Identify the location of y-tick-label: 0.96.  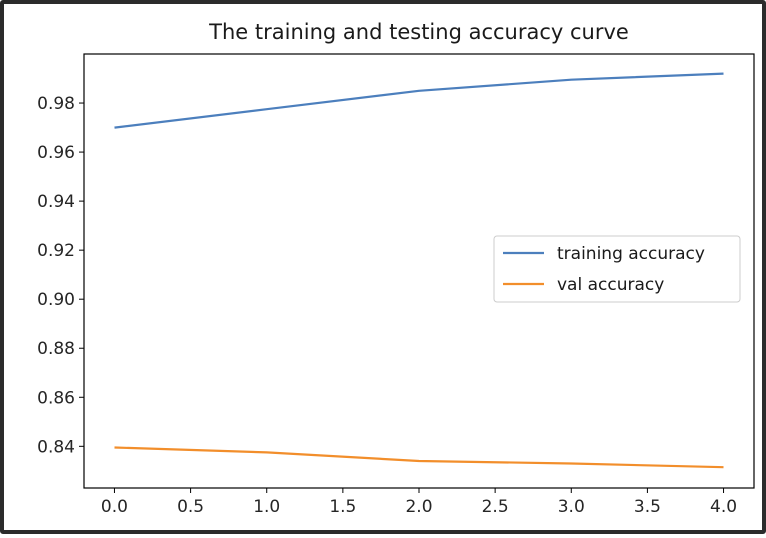
(56, 153).